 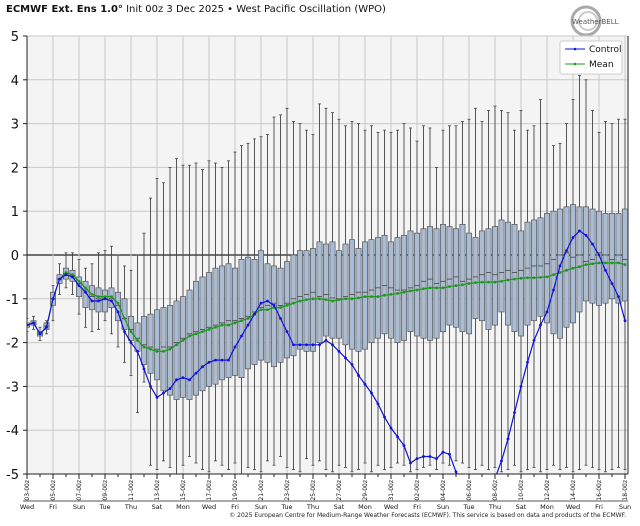 What do you see at coordinates (235, 490) in the screenshot?
I see `x-tick-label: 19-00z` at bounding box center [235, 490].